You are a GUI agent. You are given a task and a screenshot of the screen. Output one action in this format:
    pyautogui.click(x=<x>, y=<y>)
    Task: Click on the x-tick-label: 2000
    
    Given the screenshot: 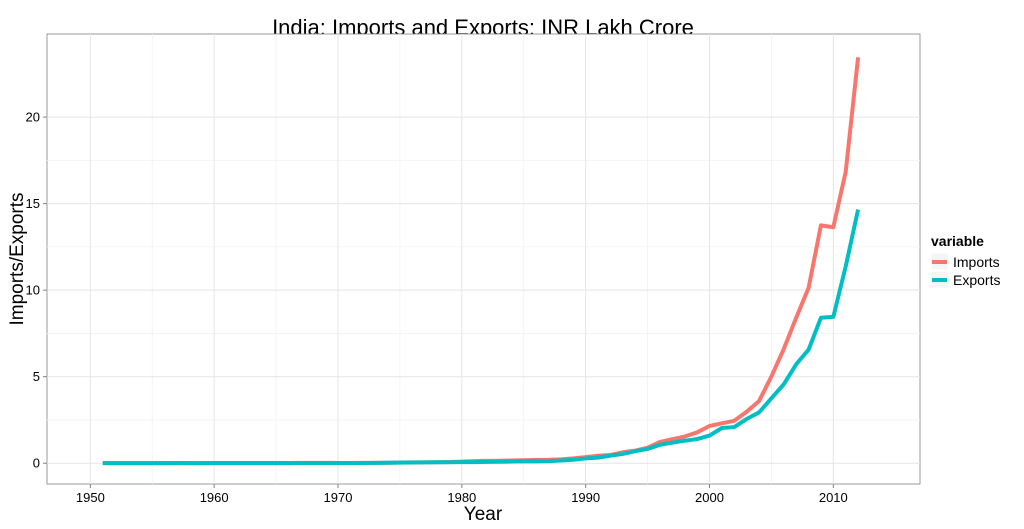 What is the action you would take?
    pyautogui.click(x=709, y=497)
    